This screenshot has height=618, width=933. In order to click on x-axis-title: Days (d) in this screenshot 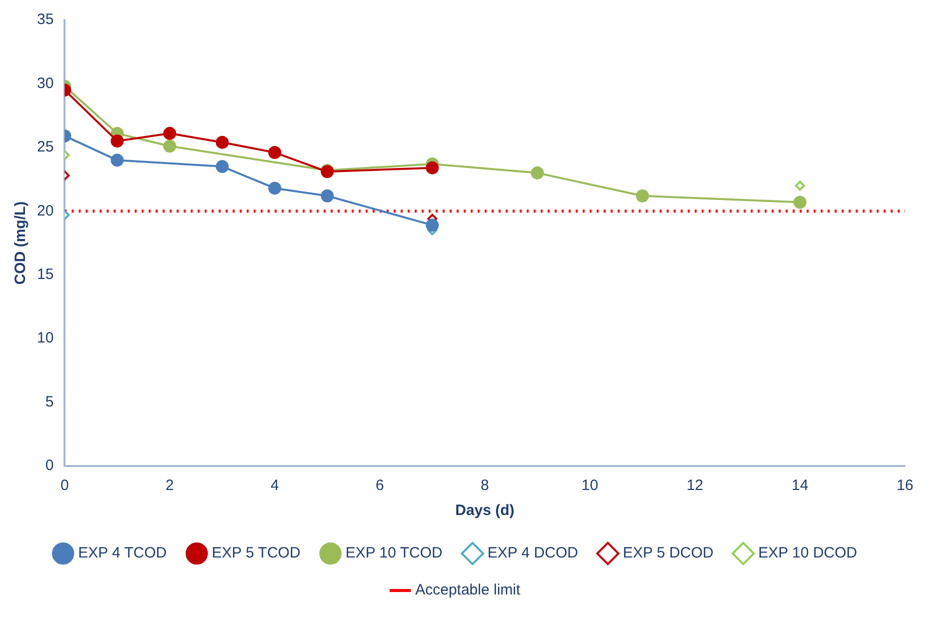, I will do `click(484, 511)`.